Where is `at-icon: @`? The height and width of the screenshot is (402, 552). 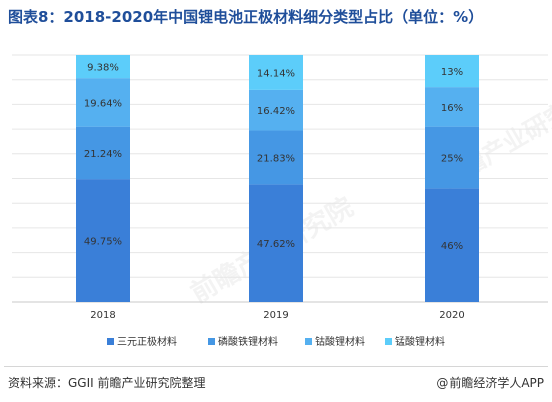 at-icon: @ is located at coordinates (442, 383).